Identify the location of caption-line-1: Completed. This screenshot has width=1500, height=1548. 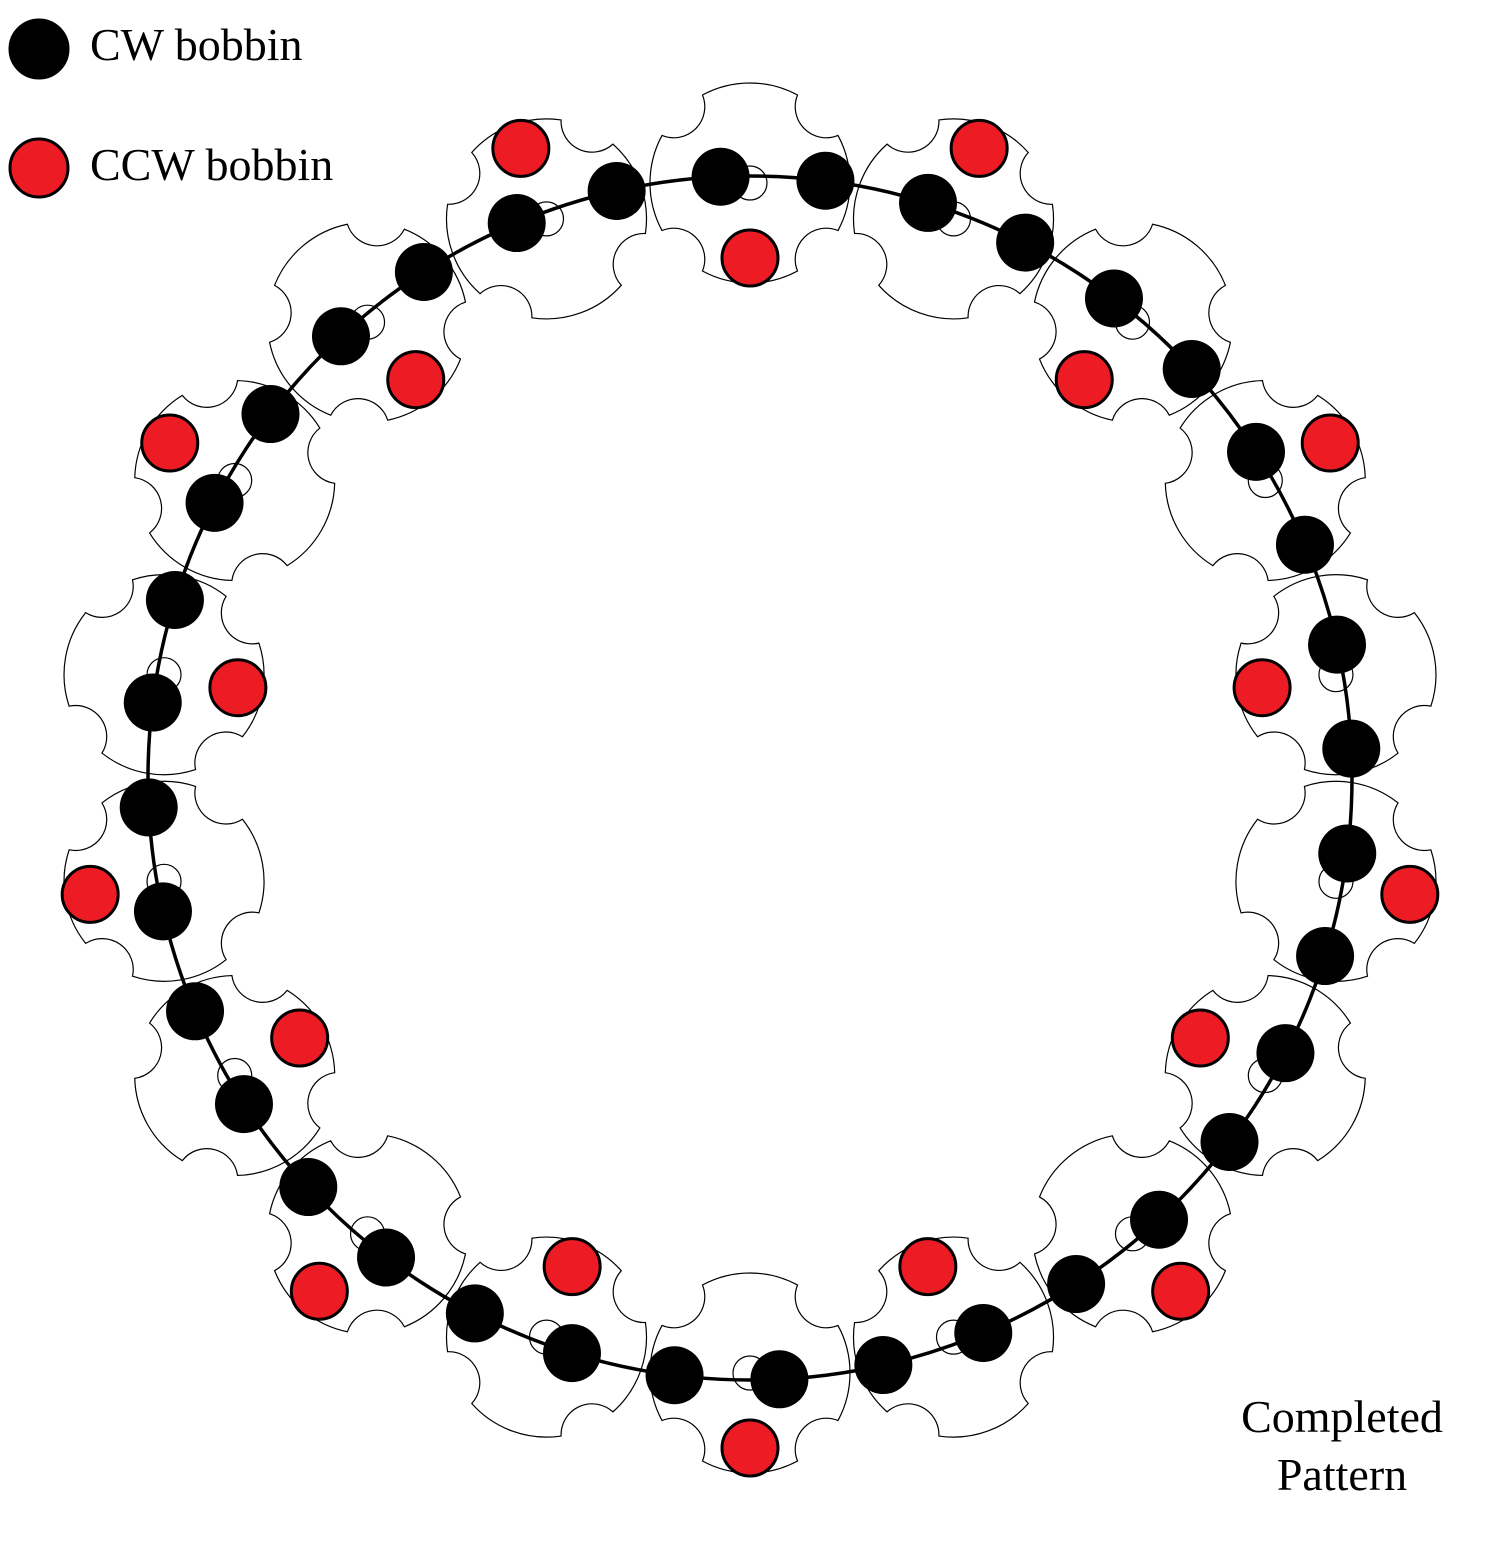
(1342, 1416).